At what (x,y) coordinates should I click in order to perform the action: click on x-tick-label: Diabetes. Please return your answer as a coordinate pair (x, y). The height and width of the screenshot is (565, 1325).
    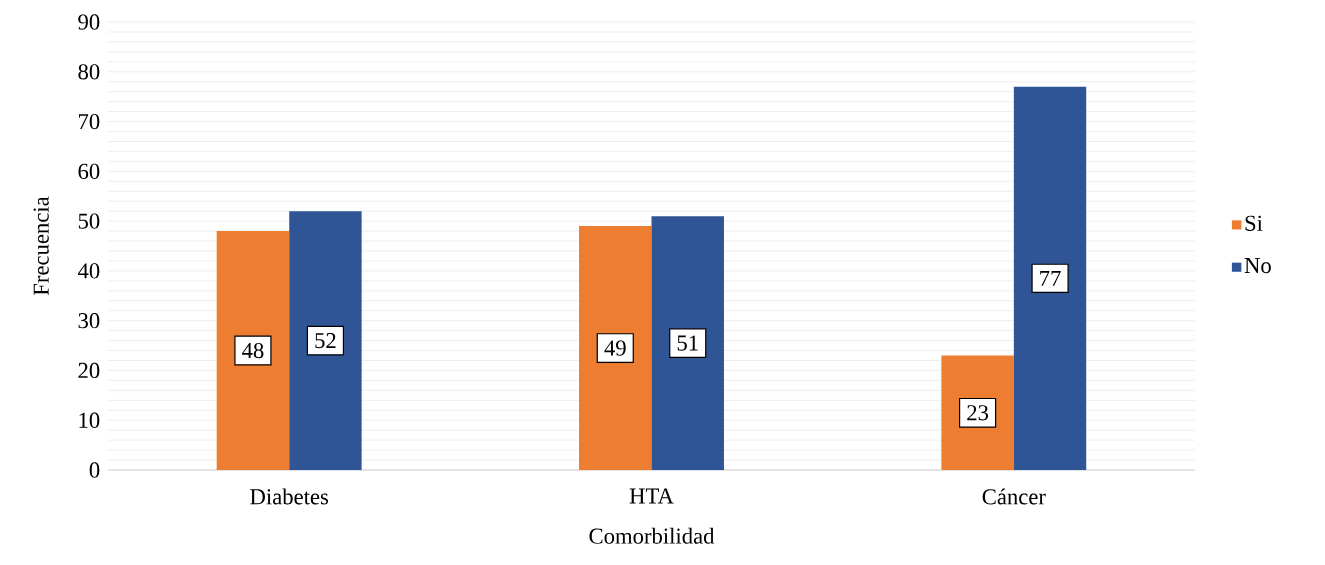
    Looking at the image, I should click on (289, 496).